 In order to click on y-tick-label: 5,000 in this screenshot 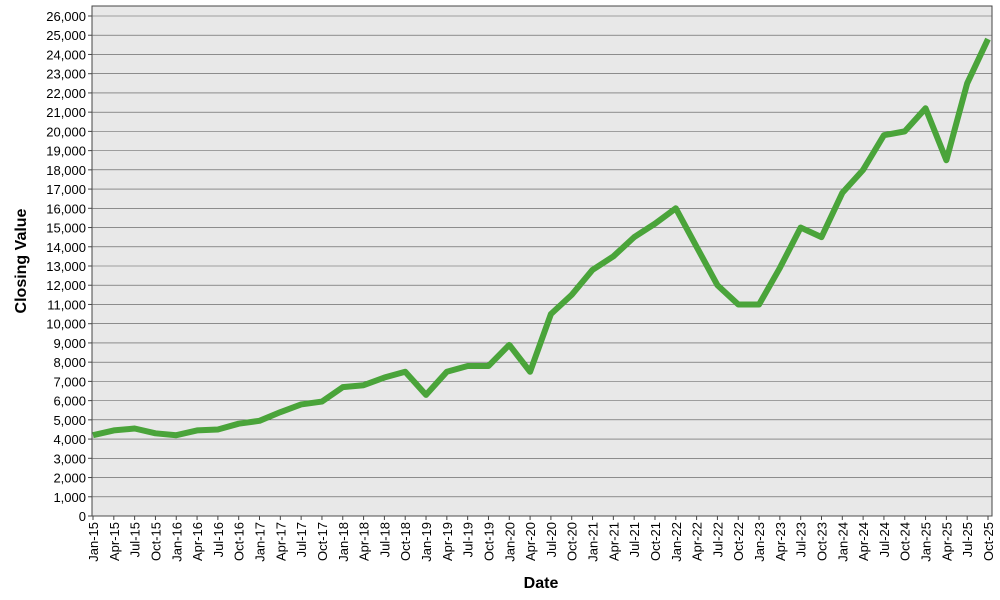, I will do `click(69, 420)`.